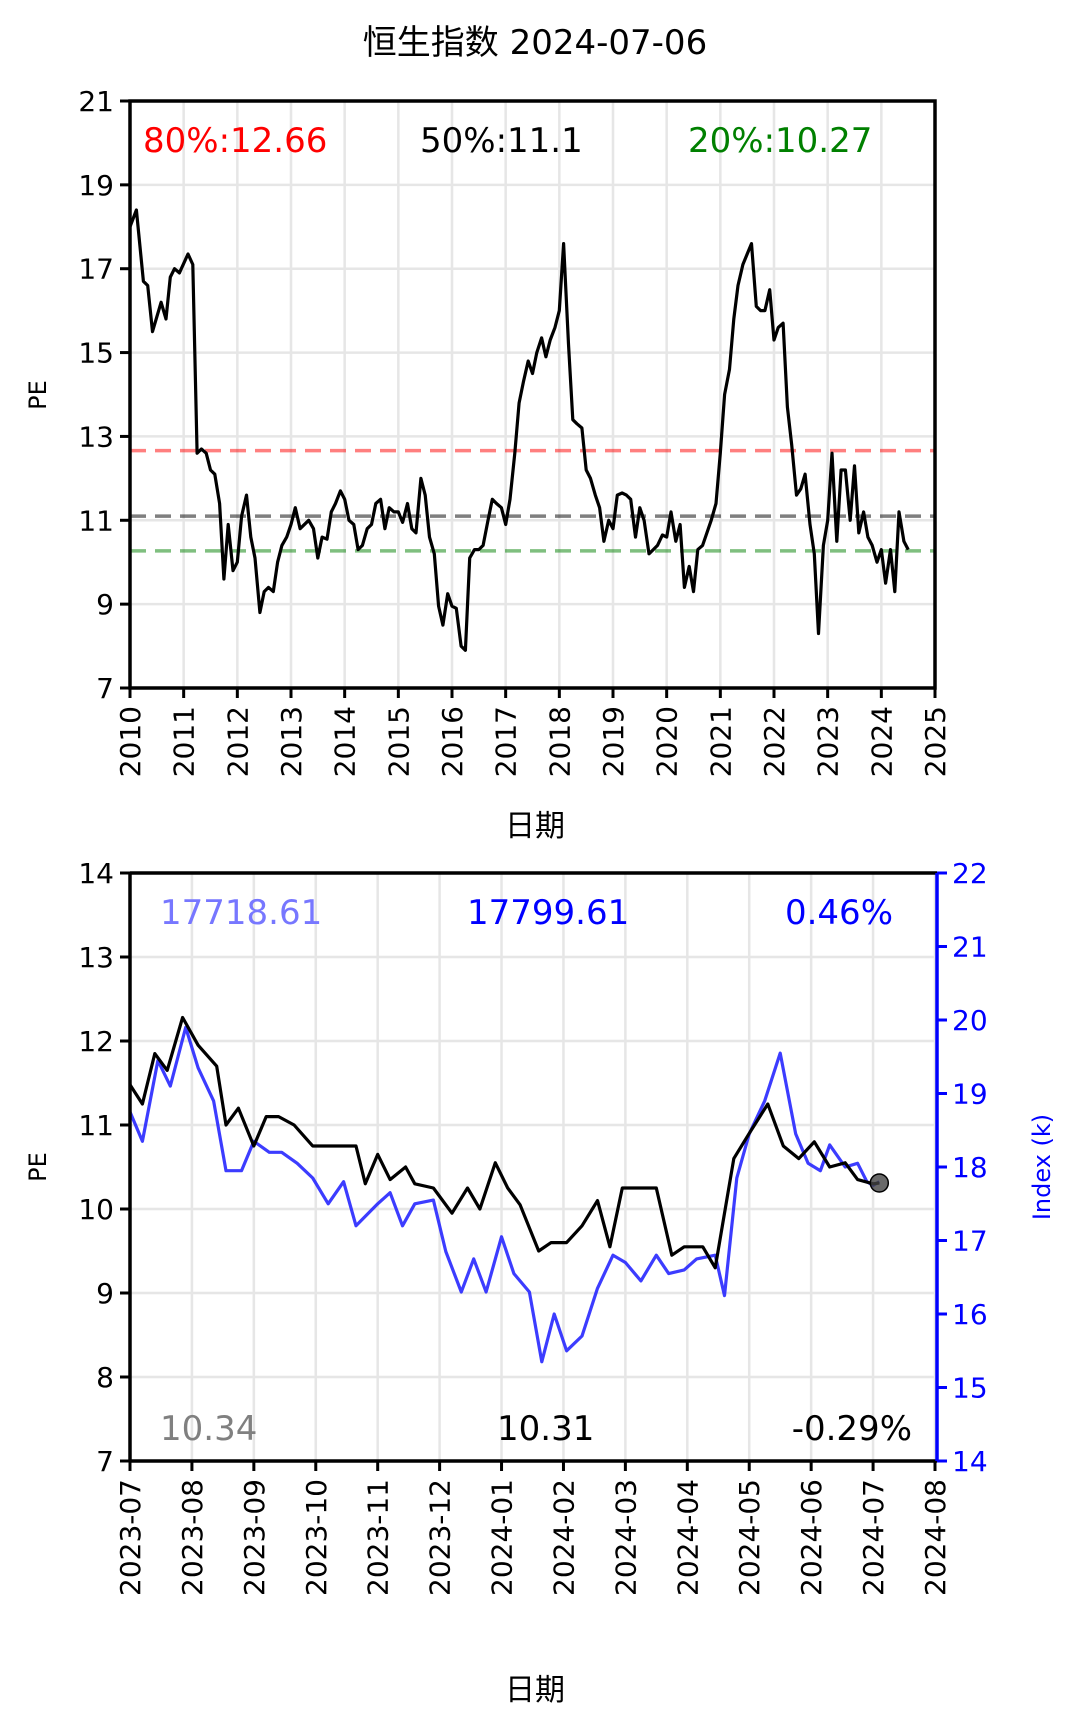 This screenshot has height=1714, width=1080. Describe the element at coordinates (881, 741) in the screenshot. I see `top-xtick-label: 2024` at that location.